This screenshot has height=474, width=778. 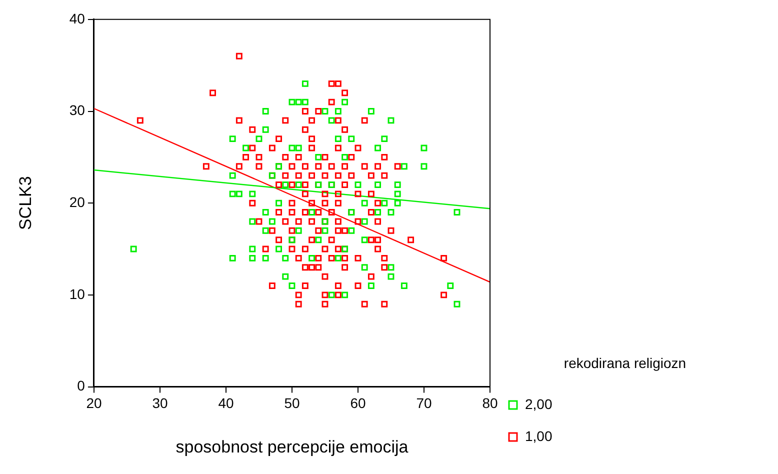 I want to click on legend-label: 1,00, so click(x=538, y=436).